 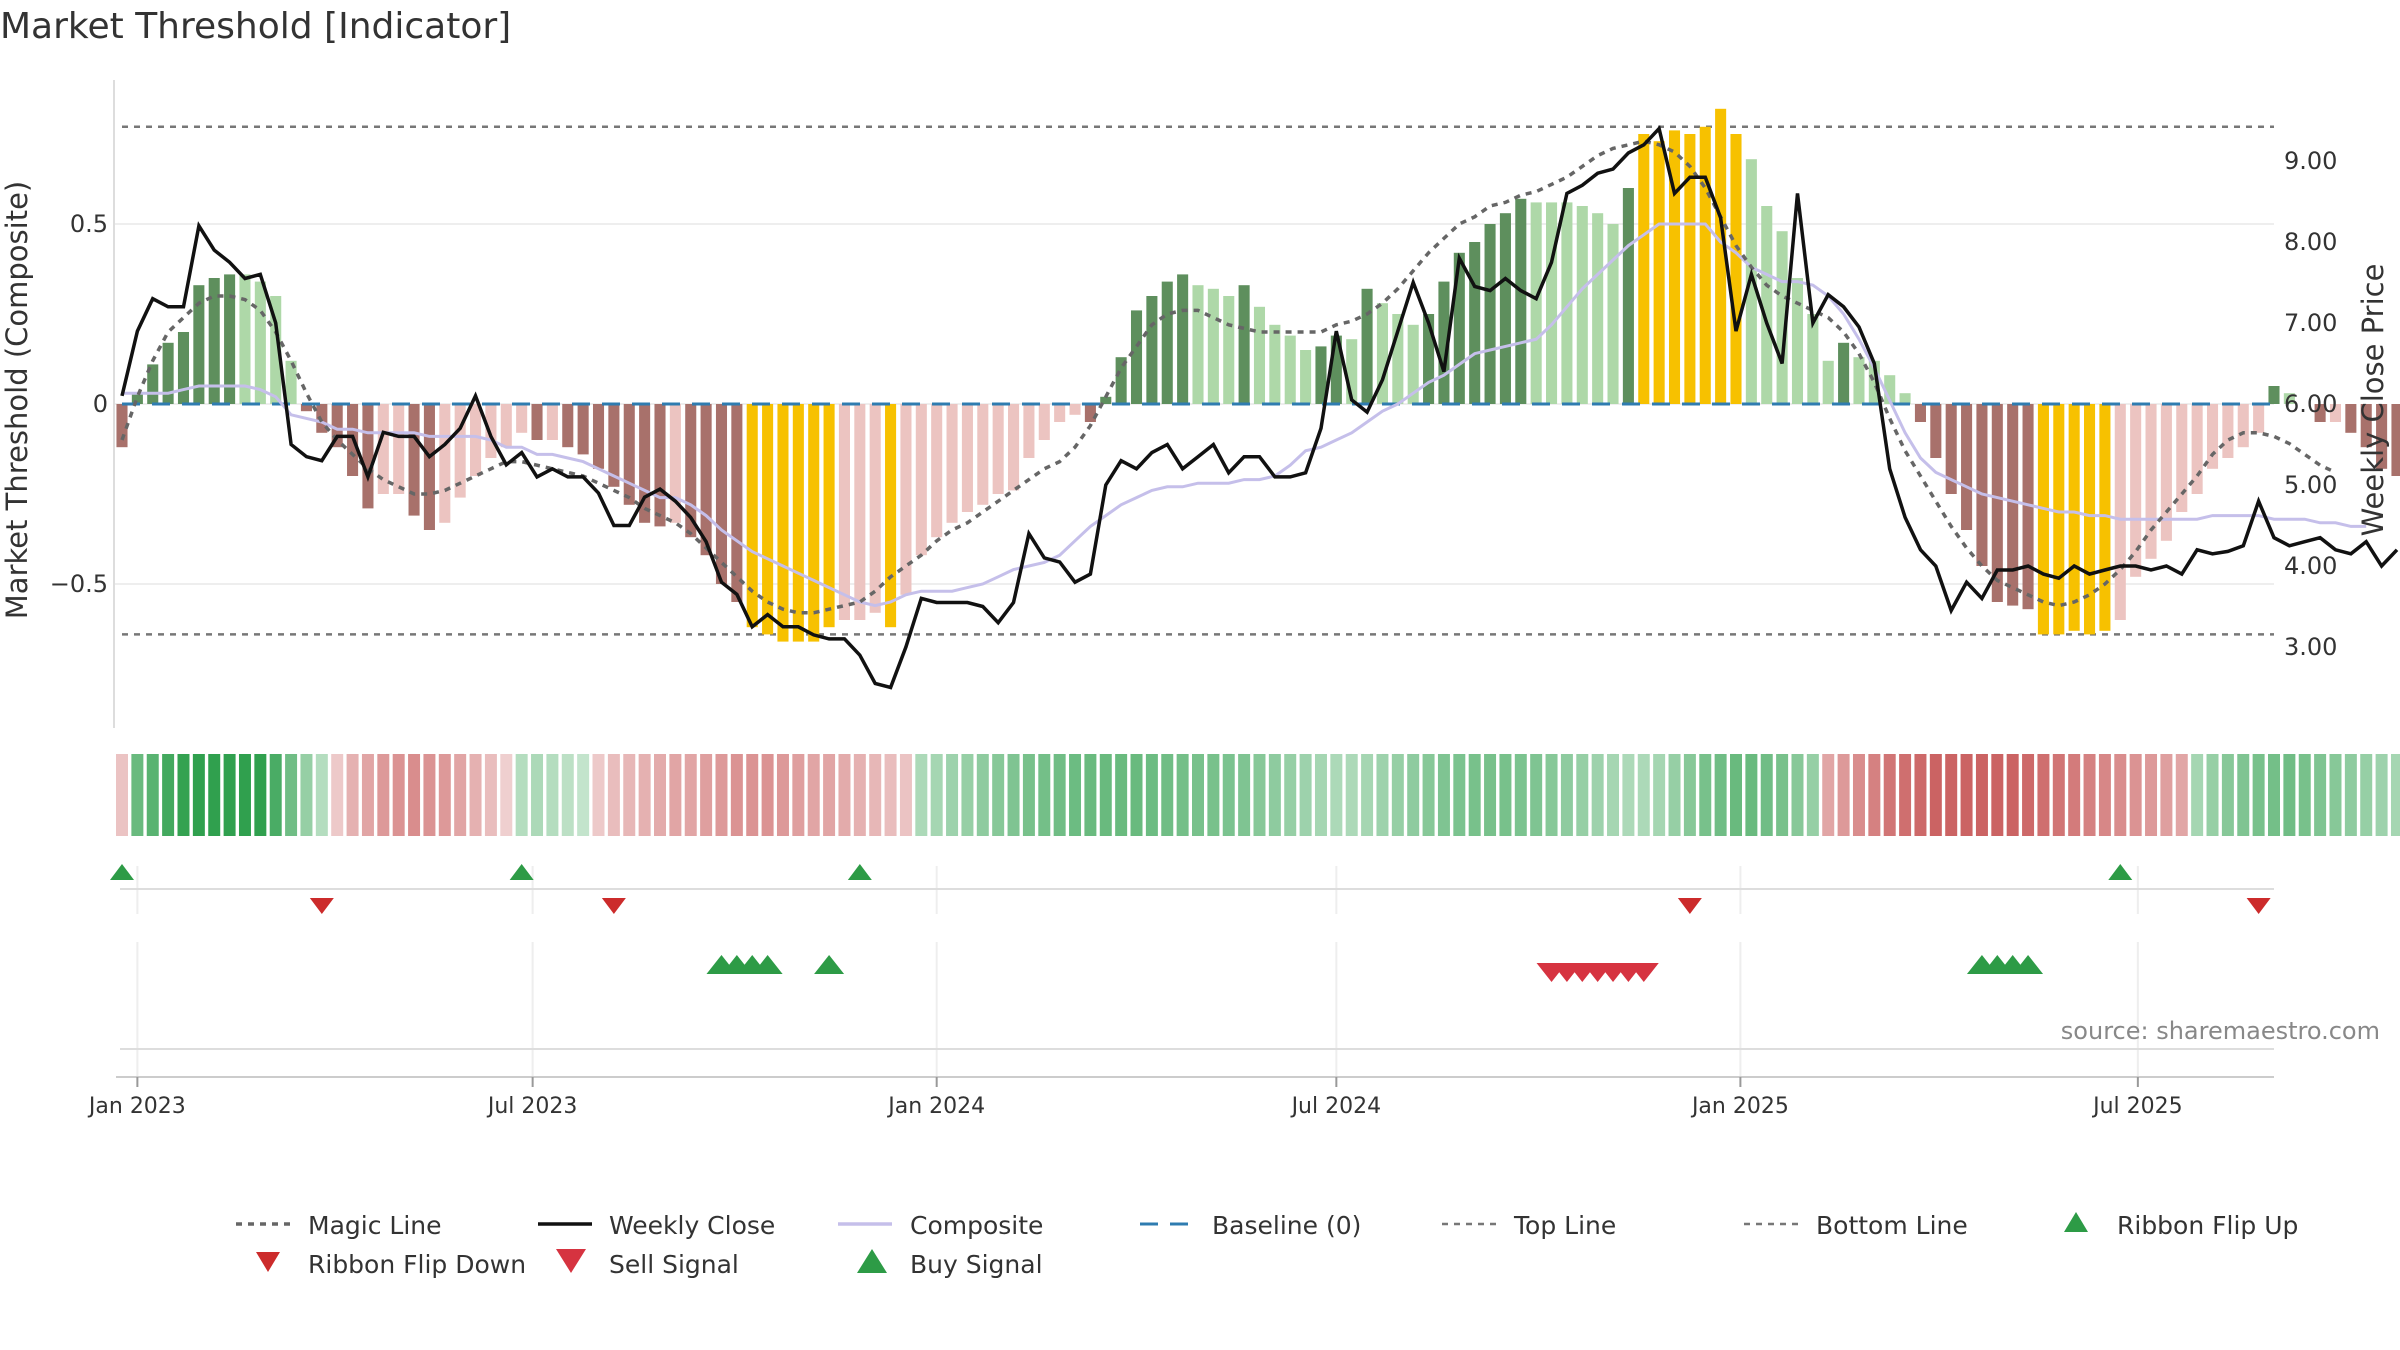 I want to click on legend-label: Bottom Line, so click(x=1892, y=1225).